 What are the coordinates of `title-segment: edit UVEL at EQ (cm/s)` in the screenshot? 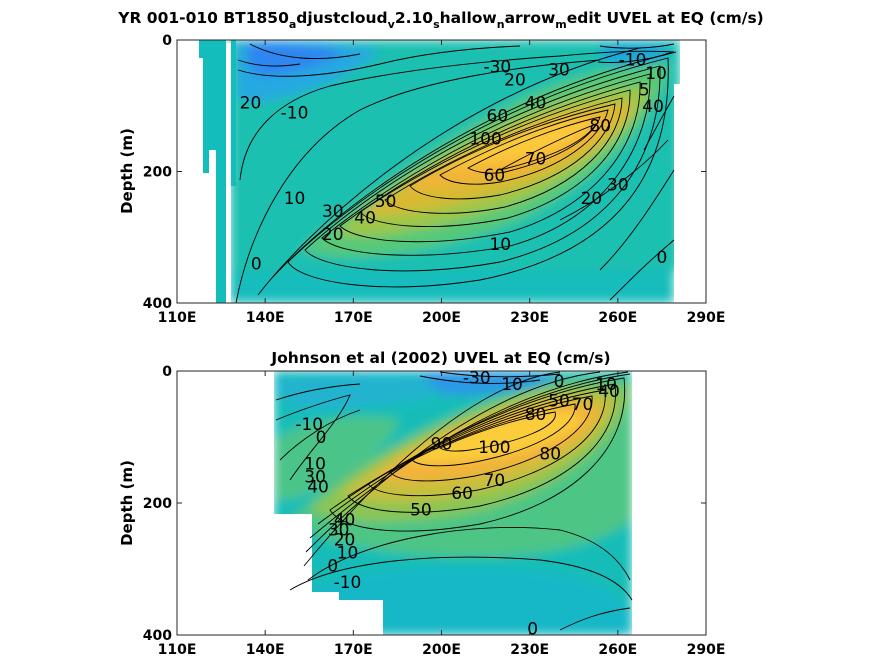 It's located at (665, 18).